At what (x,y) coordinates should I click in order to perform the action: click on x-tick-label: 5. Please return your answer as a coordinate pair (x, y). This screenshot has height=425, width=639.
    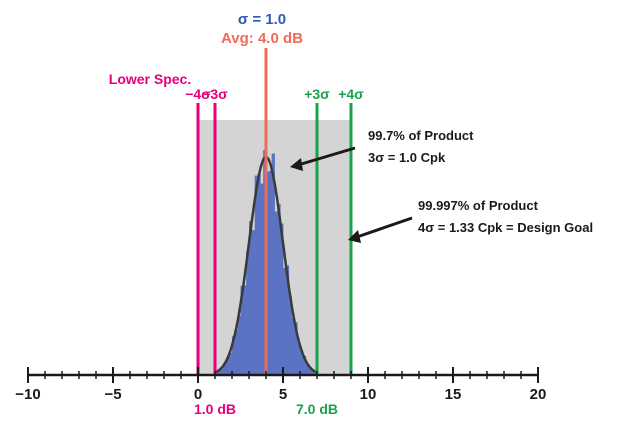
    Looking at the image, I should click on (283, 394).